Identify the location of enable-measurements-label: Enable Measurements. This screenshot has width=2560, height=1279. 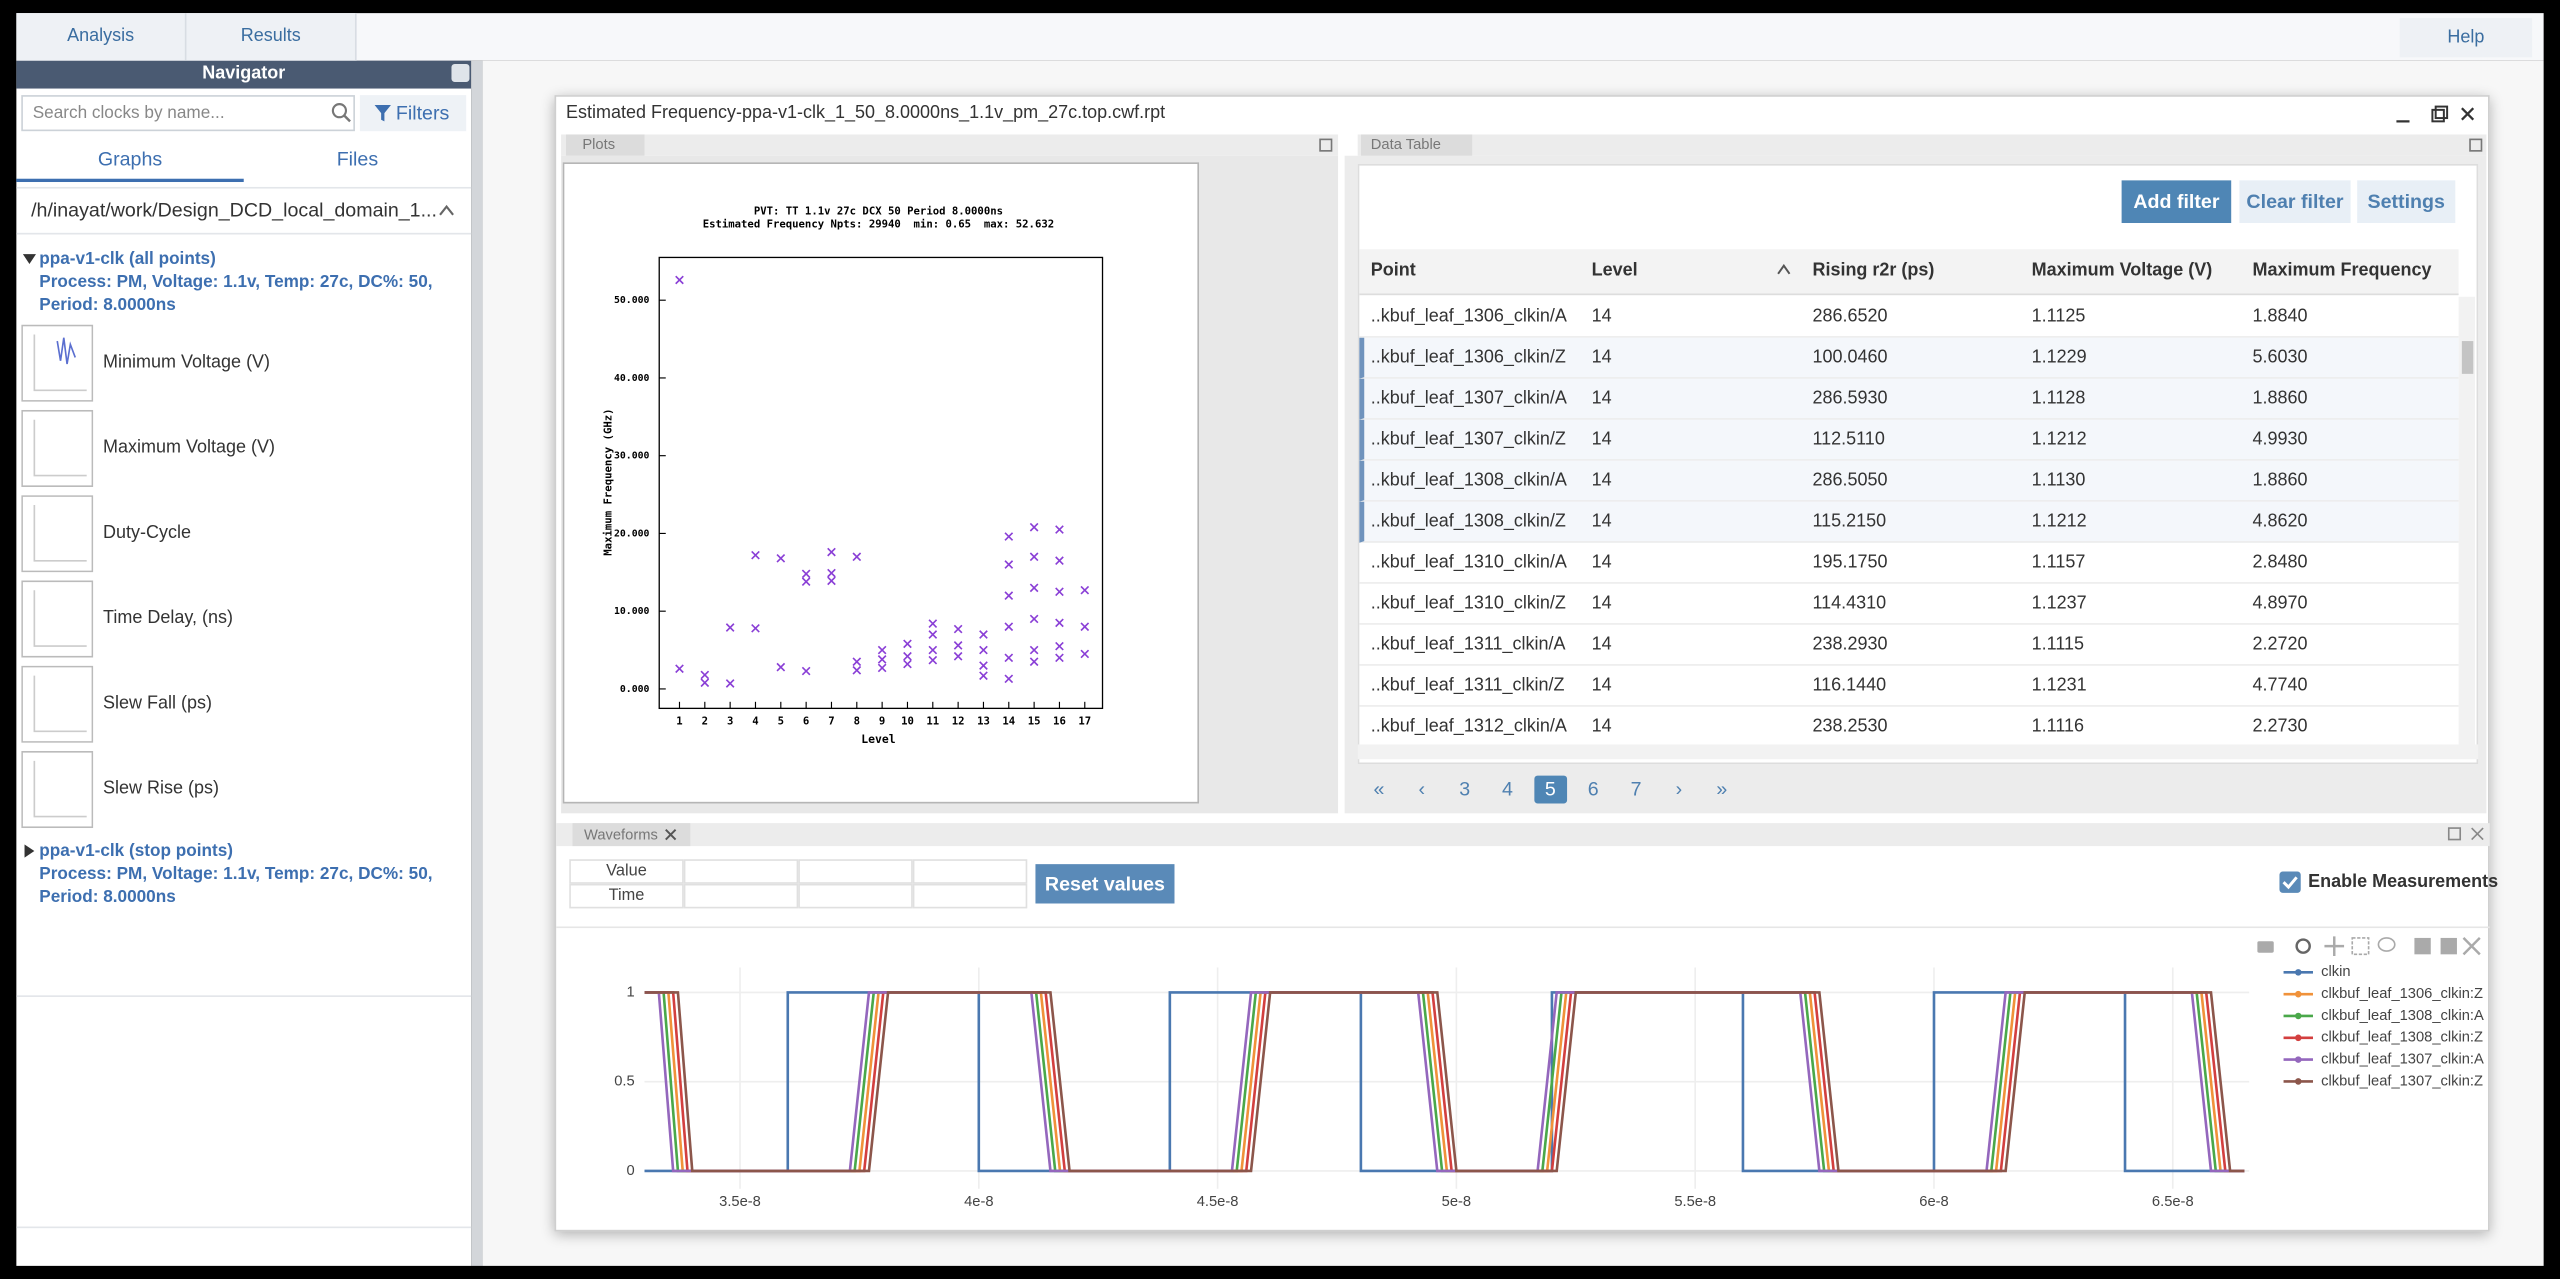
(2398, 882).